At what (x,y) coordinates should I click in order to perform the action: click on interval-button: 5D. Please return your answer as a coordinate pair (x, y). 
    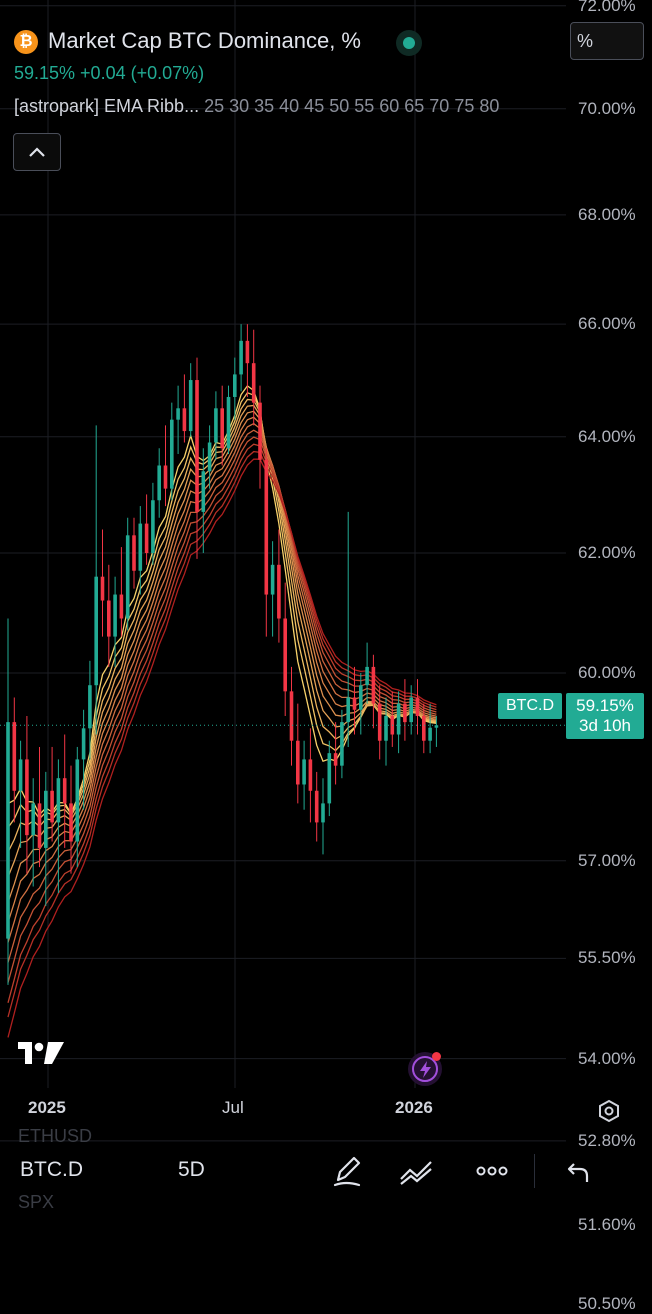
    Looking at the image, I should click on (191, 1169).